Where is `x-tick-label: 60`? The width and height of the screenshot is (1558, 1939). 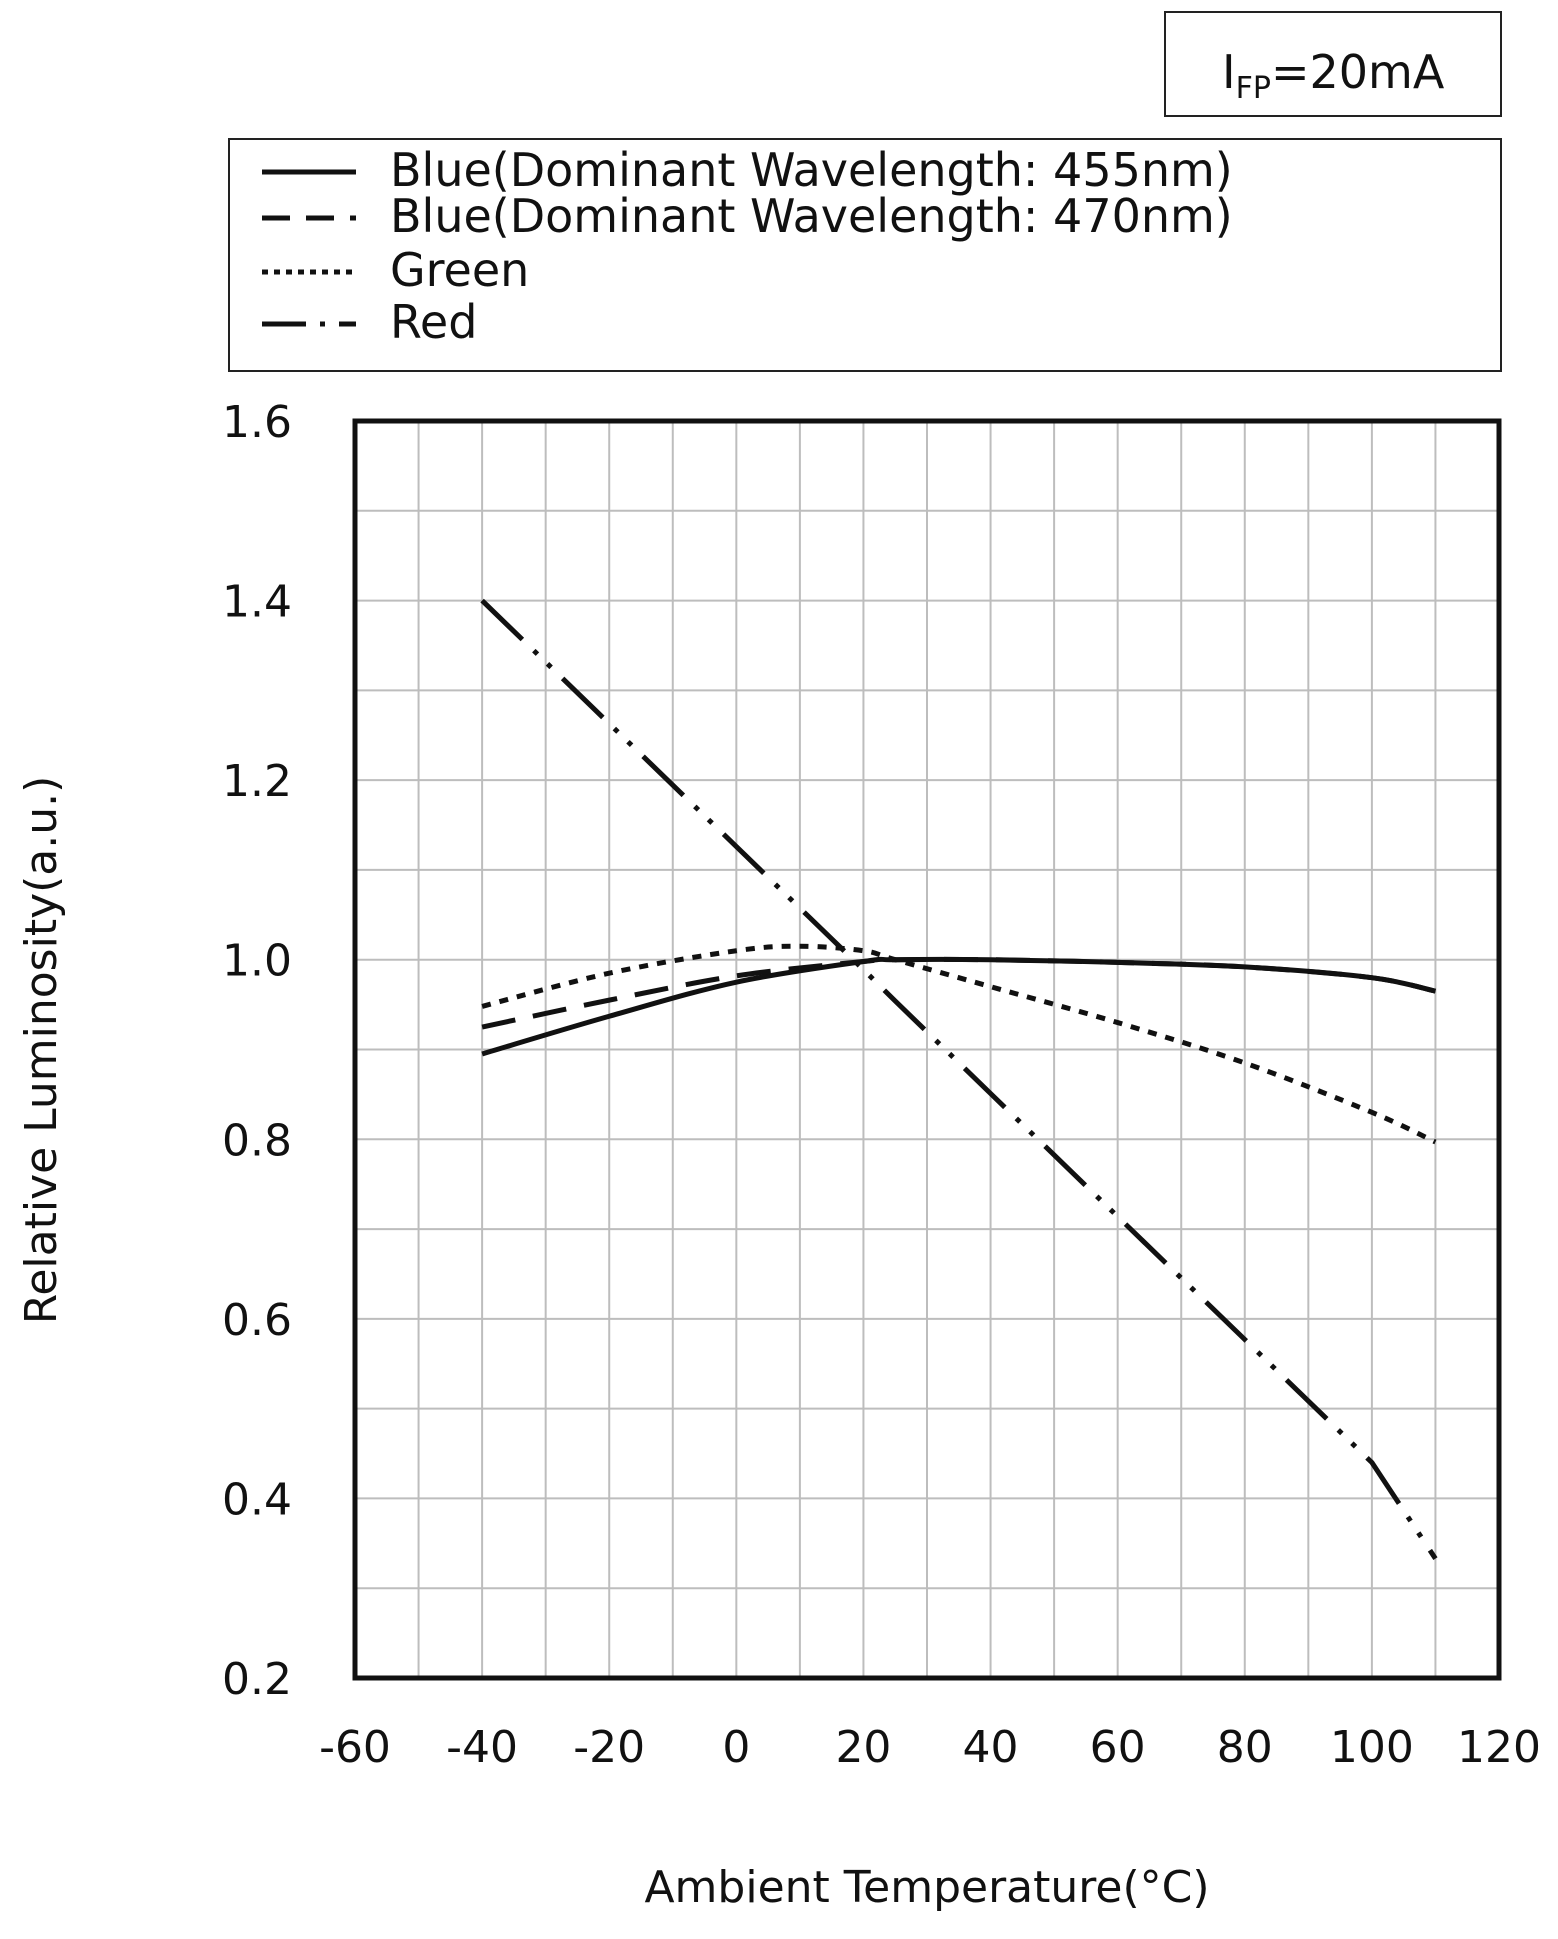 x-tick-label: 60 is located at coordinates (1118, 1747).